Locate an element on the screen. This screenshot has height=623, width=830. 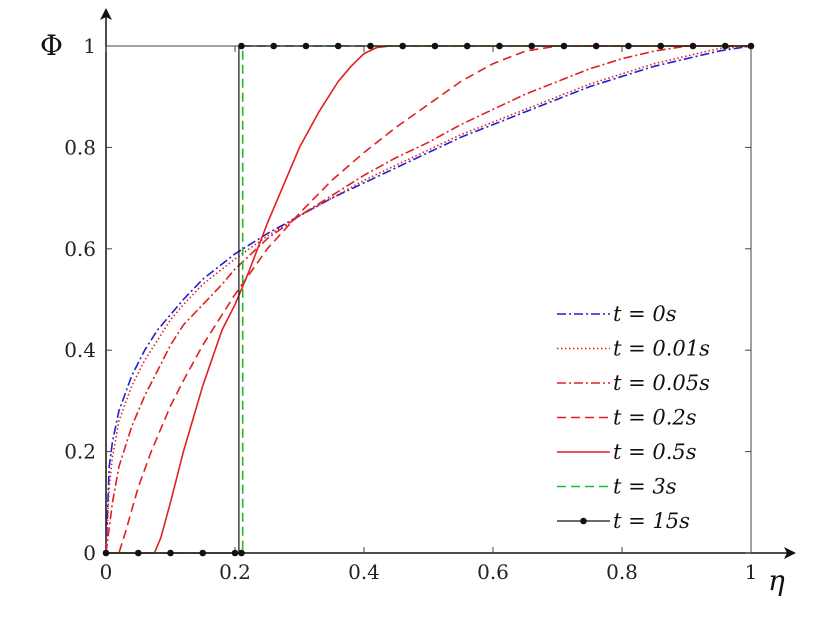
y-tick-label: 1 is located at coordinates (89, 46).